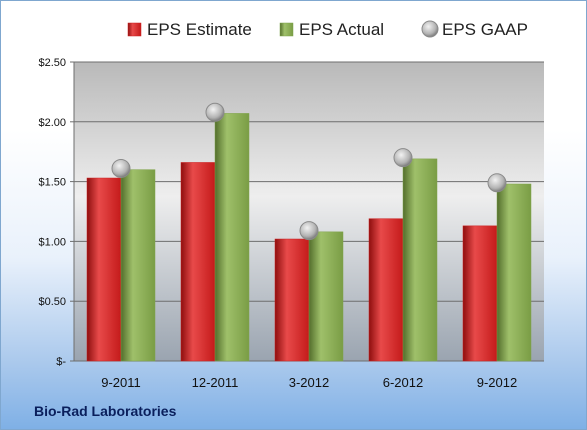  I want to click on legend-label: EPS GAAP, so click(485, 29).